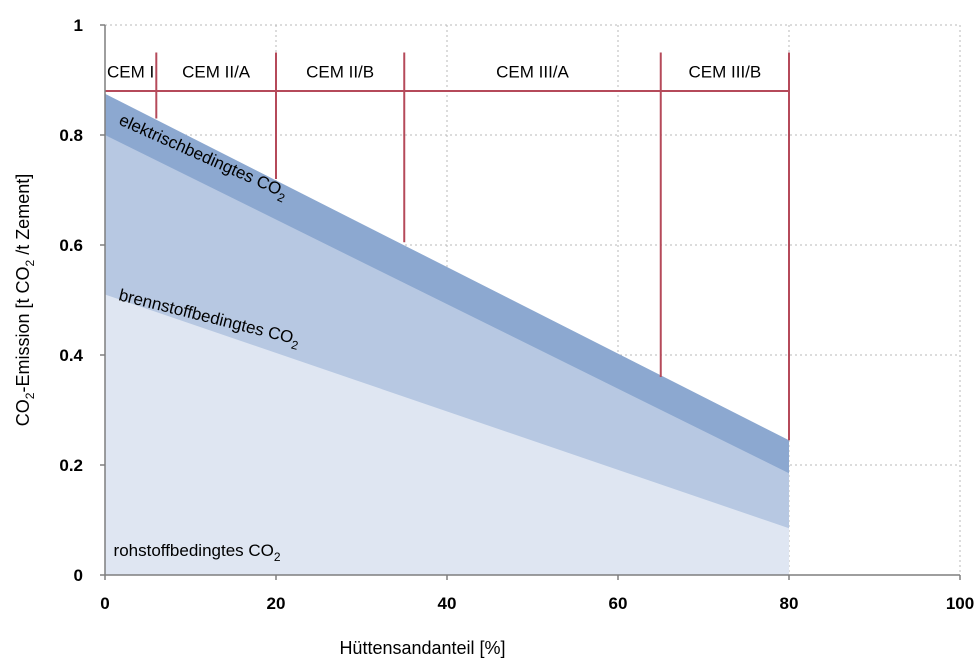 This screenshot has height=660, width=980. Describe the element at coordinates (340, 71) in the screenshot. I see `cem-label: CEM II/B` at that location.